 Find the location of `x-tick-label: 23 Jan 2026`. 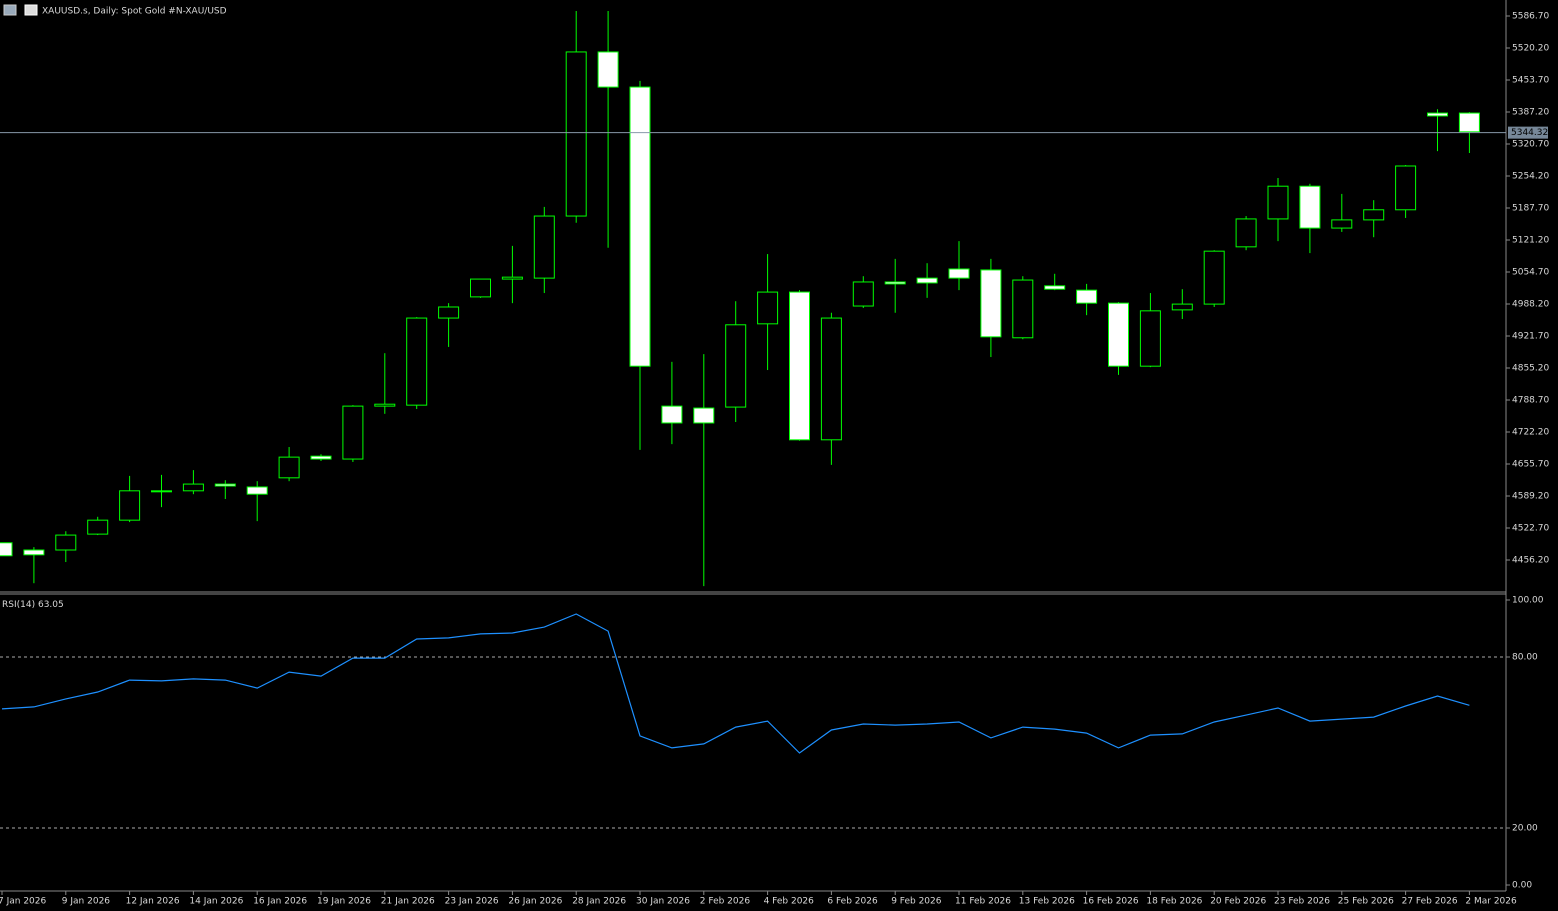

x-tick-label: 23 Jan 2026 is located at coordinates (472, 902).